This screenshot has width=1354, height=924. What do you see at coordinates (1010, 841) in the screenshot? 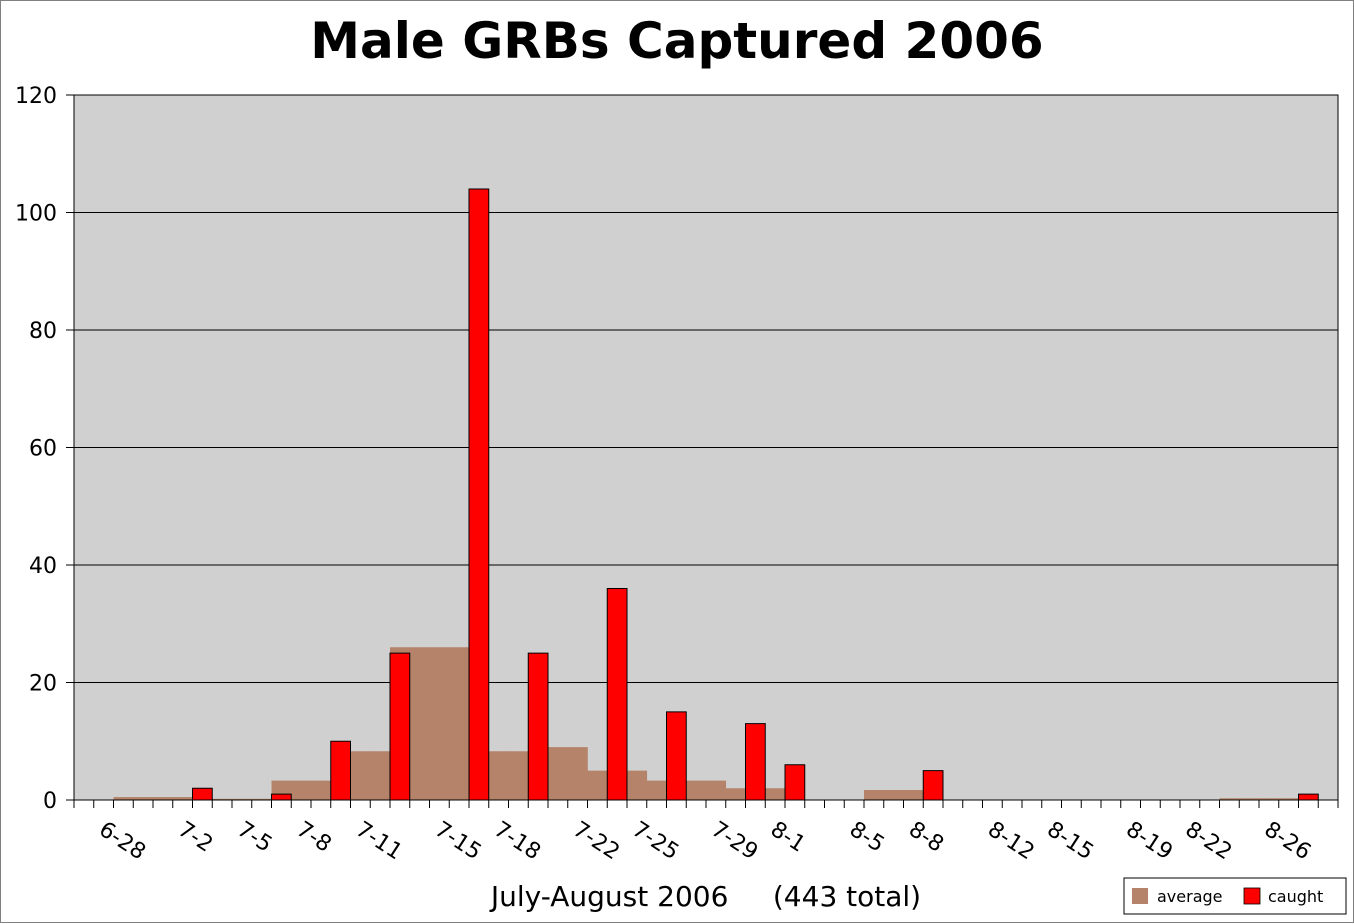
I see `x-tick-label: 8-12` at bounding box center [1010, 841].